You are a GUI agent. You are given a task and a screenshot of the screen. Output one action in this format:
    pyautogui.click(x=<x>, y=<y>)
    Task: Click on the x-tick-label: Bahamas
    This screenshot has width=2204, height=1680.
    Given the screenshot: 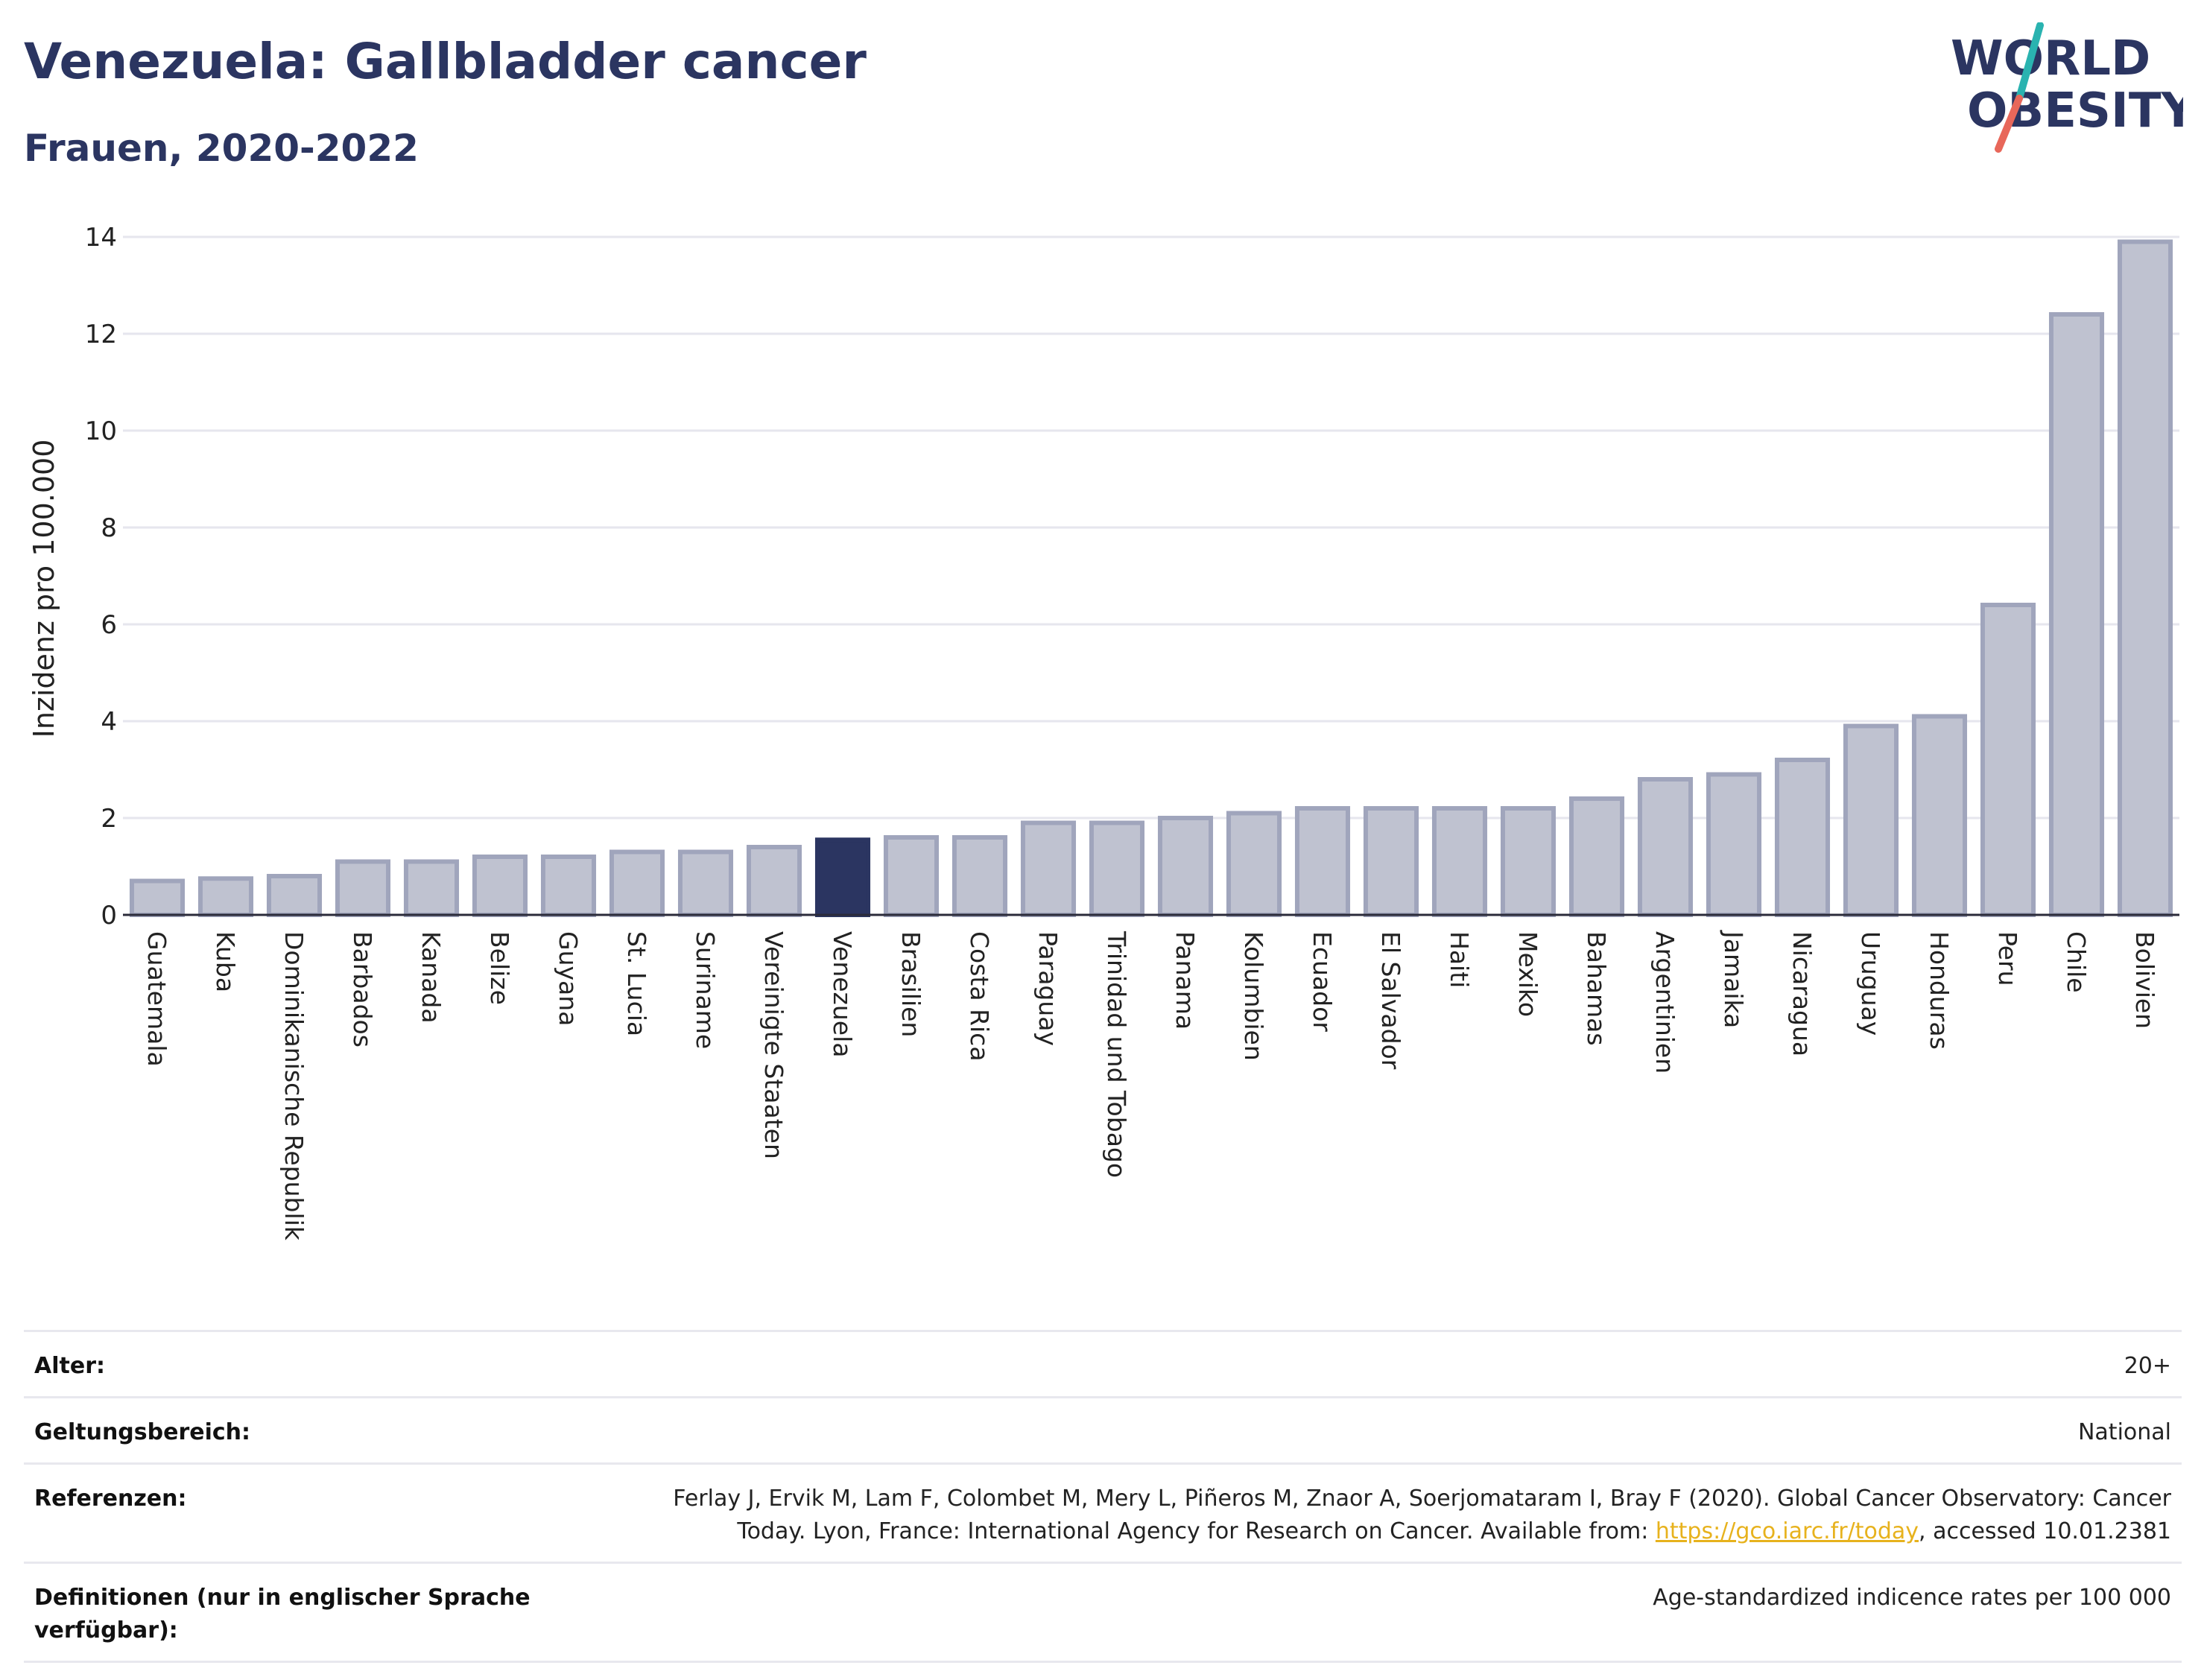 What is the action you would take?
    pyautogui.click(x=1596, y=988)
    